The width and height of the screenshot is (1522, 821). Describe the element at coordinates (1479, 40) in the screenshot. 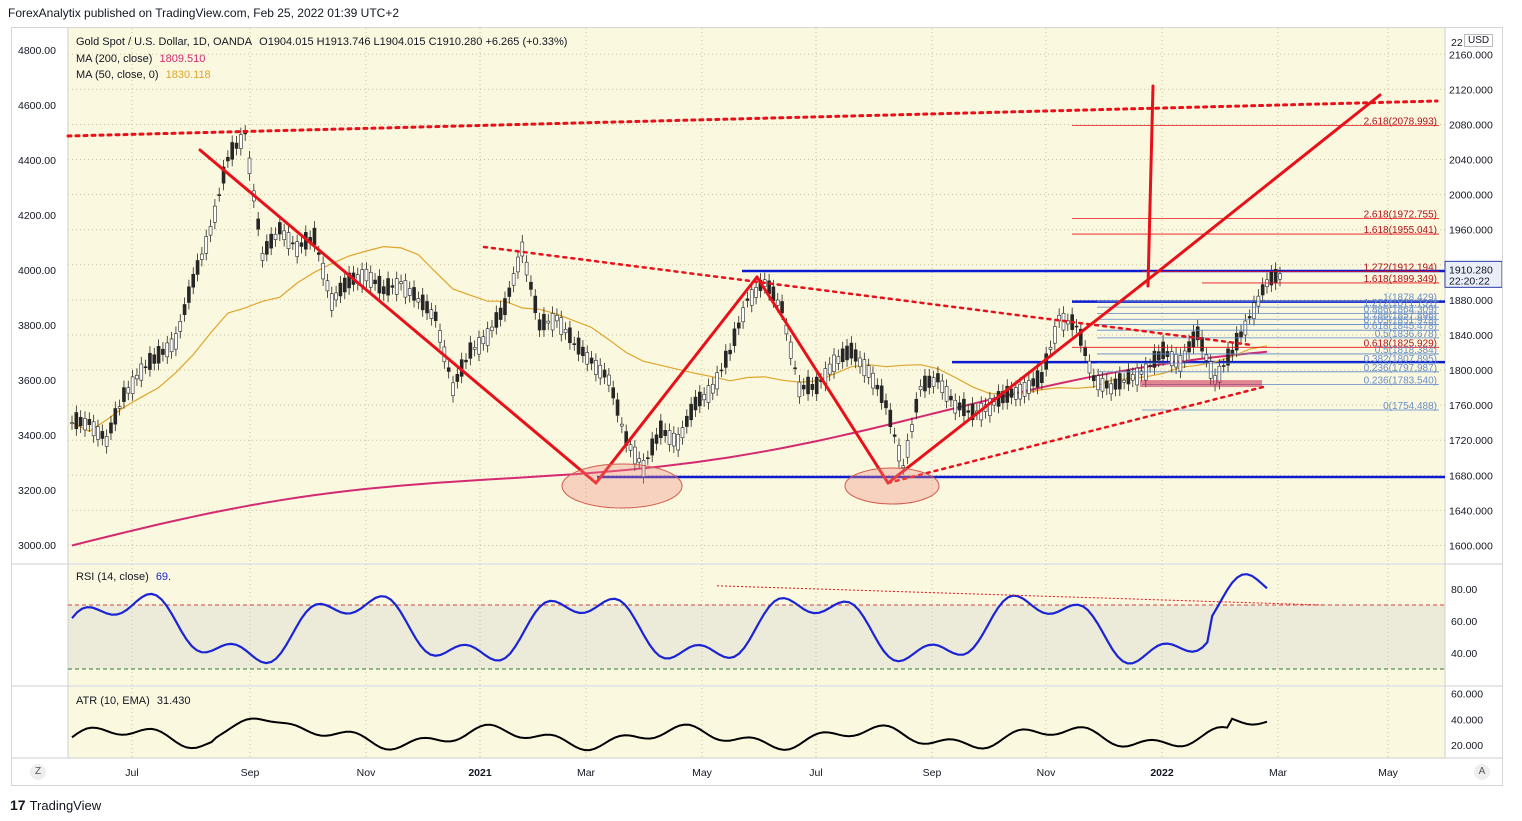

I see `currency-badge: USD` at that location.